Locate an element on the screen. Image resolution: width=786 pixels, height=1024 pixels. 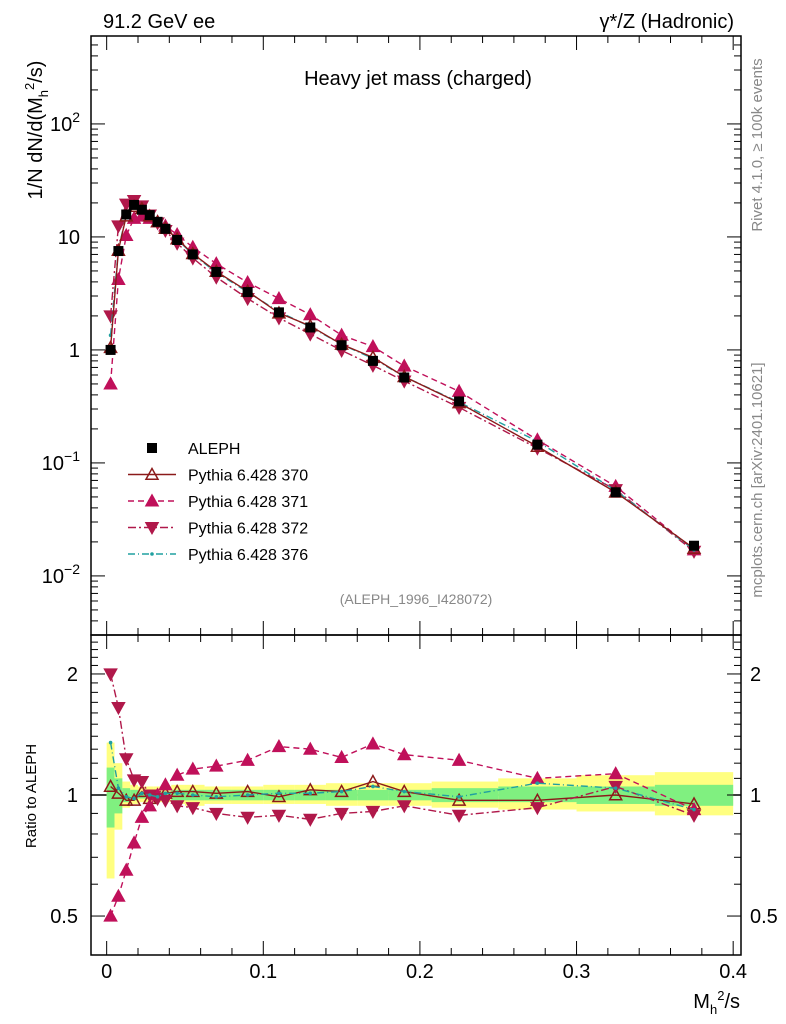
mcplots-label: mcplots.cern.ch [arXiv:2401.10621] is located at coordinates (757, 479).